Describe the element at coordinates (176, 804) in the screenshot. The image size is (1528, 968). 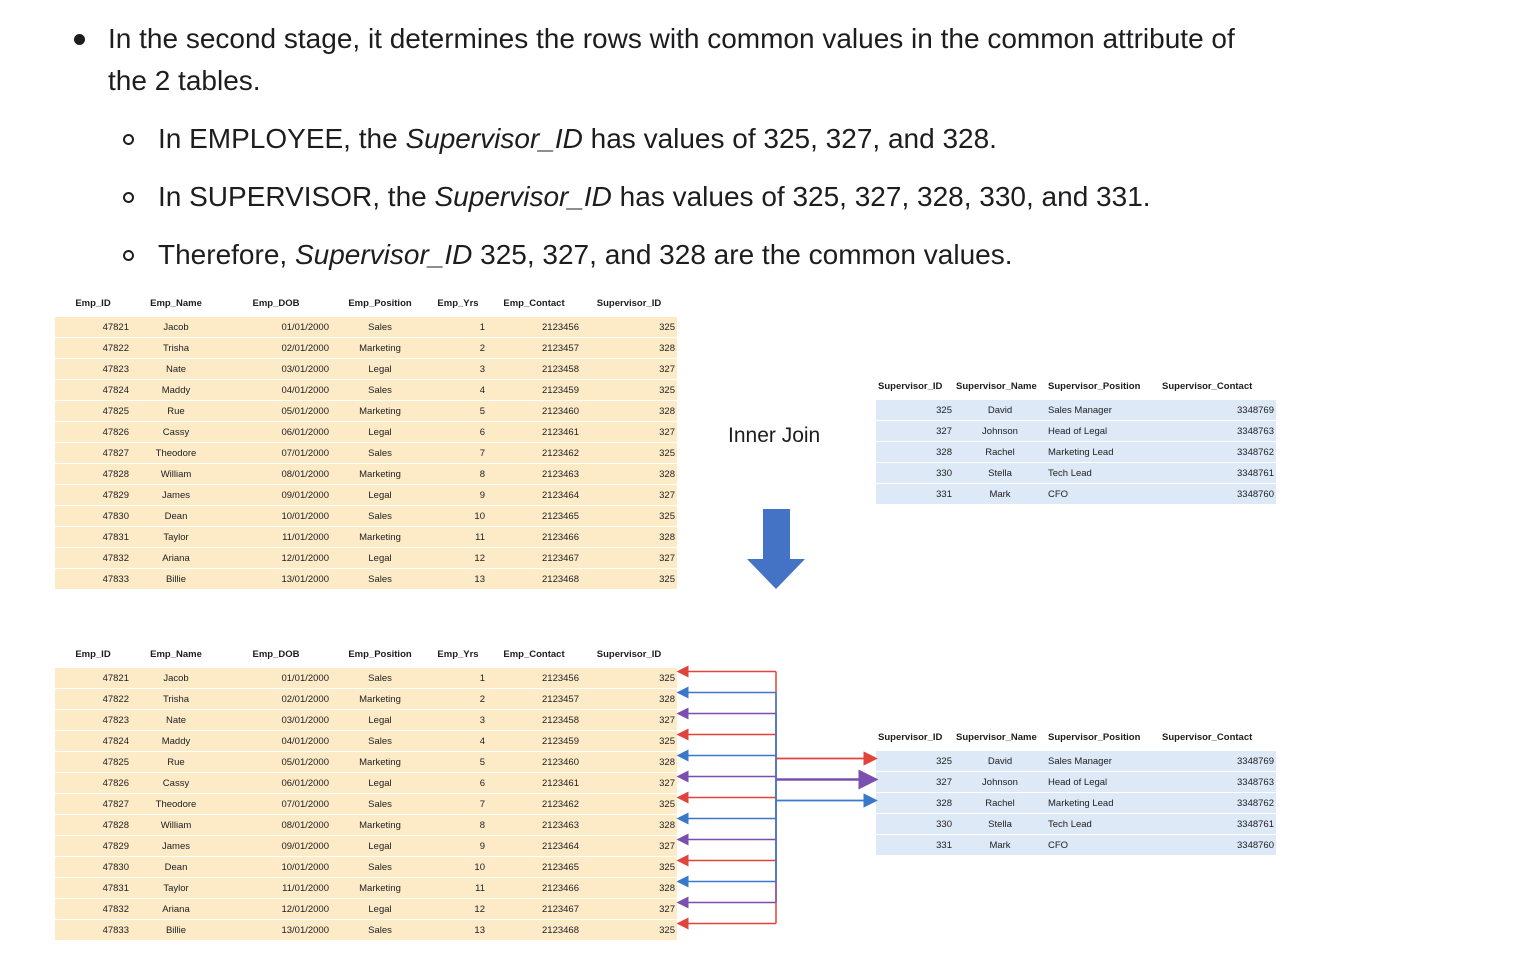
I see `table-cell: Theodore` at that location.